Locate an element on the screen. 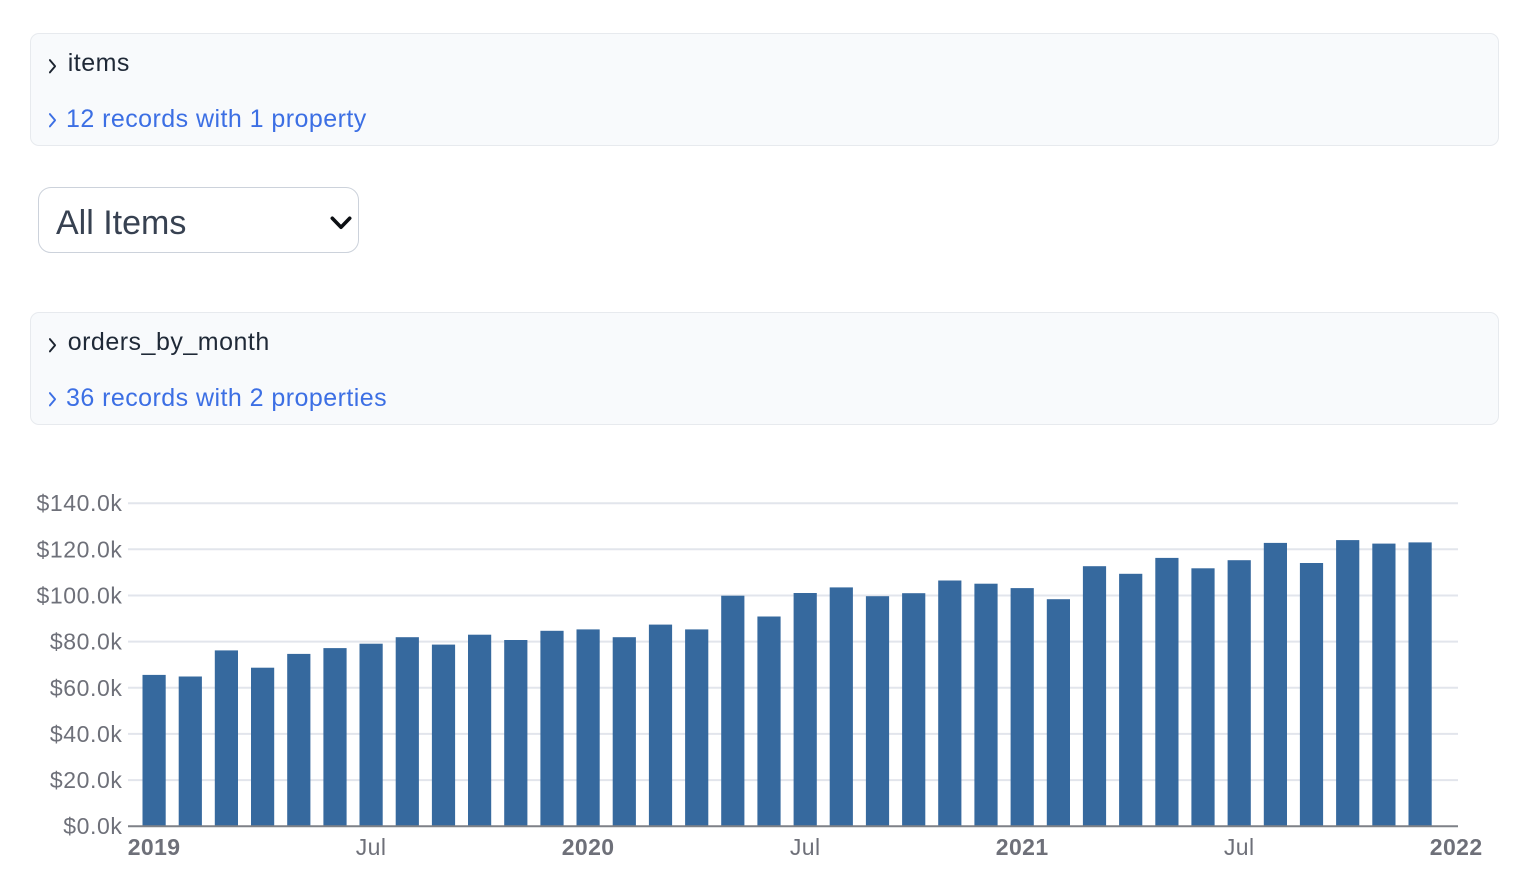  svg-text: $80.0k is located at coordinates (86, 642).